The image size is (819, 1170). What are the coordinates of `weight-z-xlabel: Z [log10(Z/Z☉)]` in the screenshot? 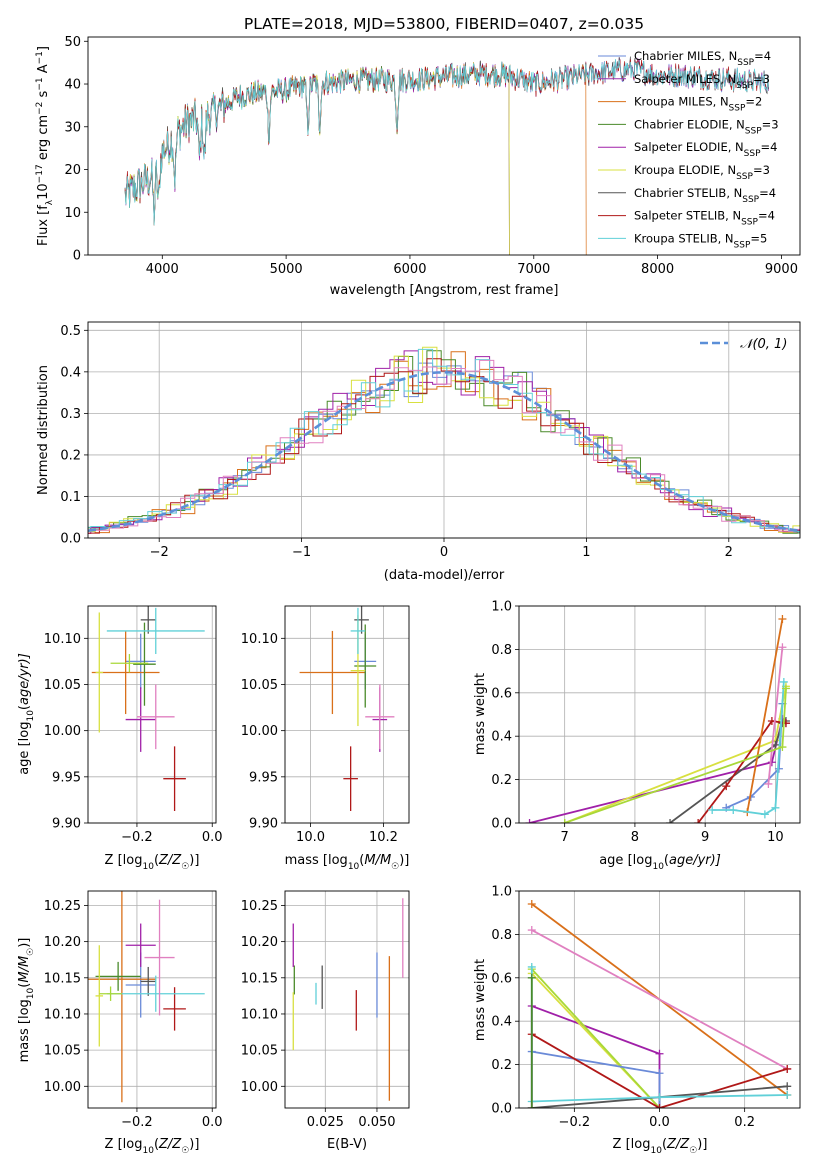 It's located at (660, 1146).